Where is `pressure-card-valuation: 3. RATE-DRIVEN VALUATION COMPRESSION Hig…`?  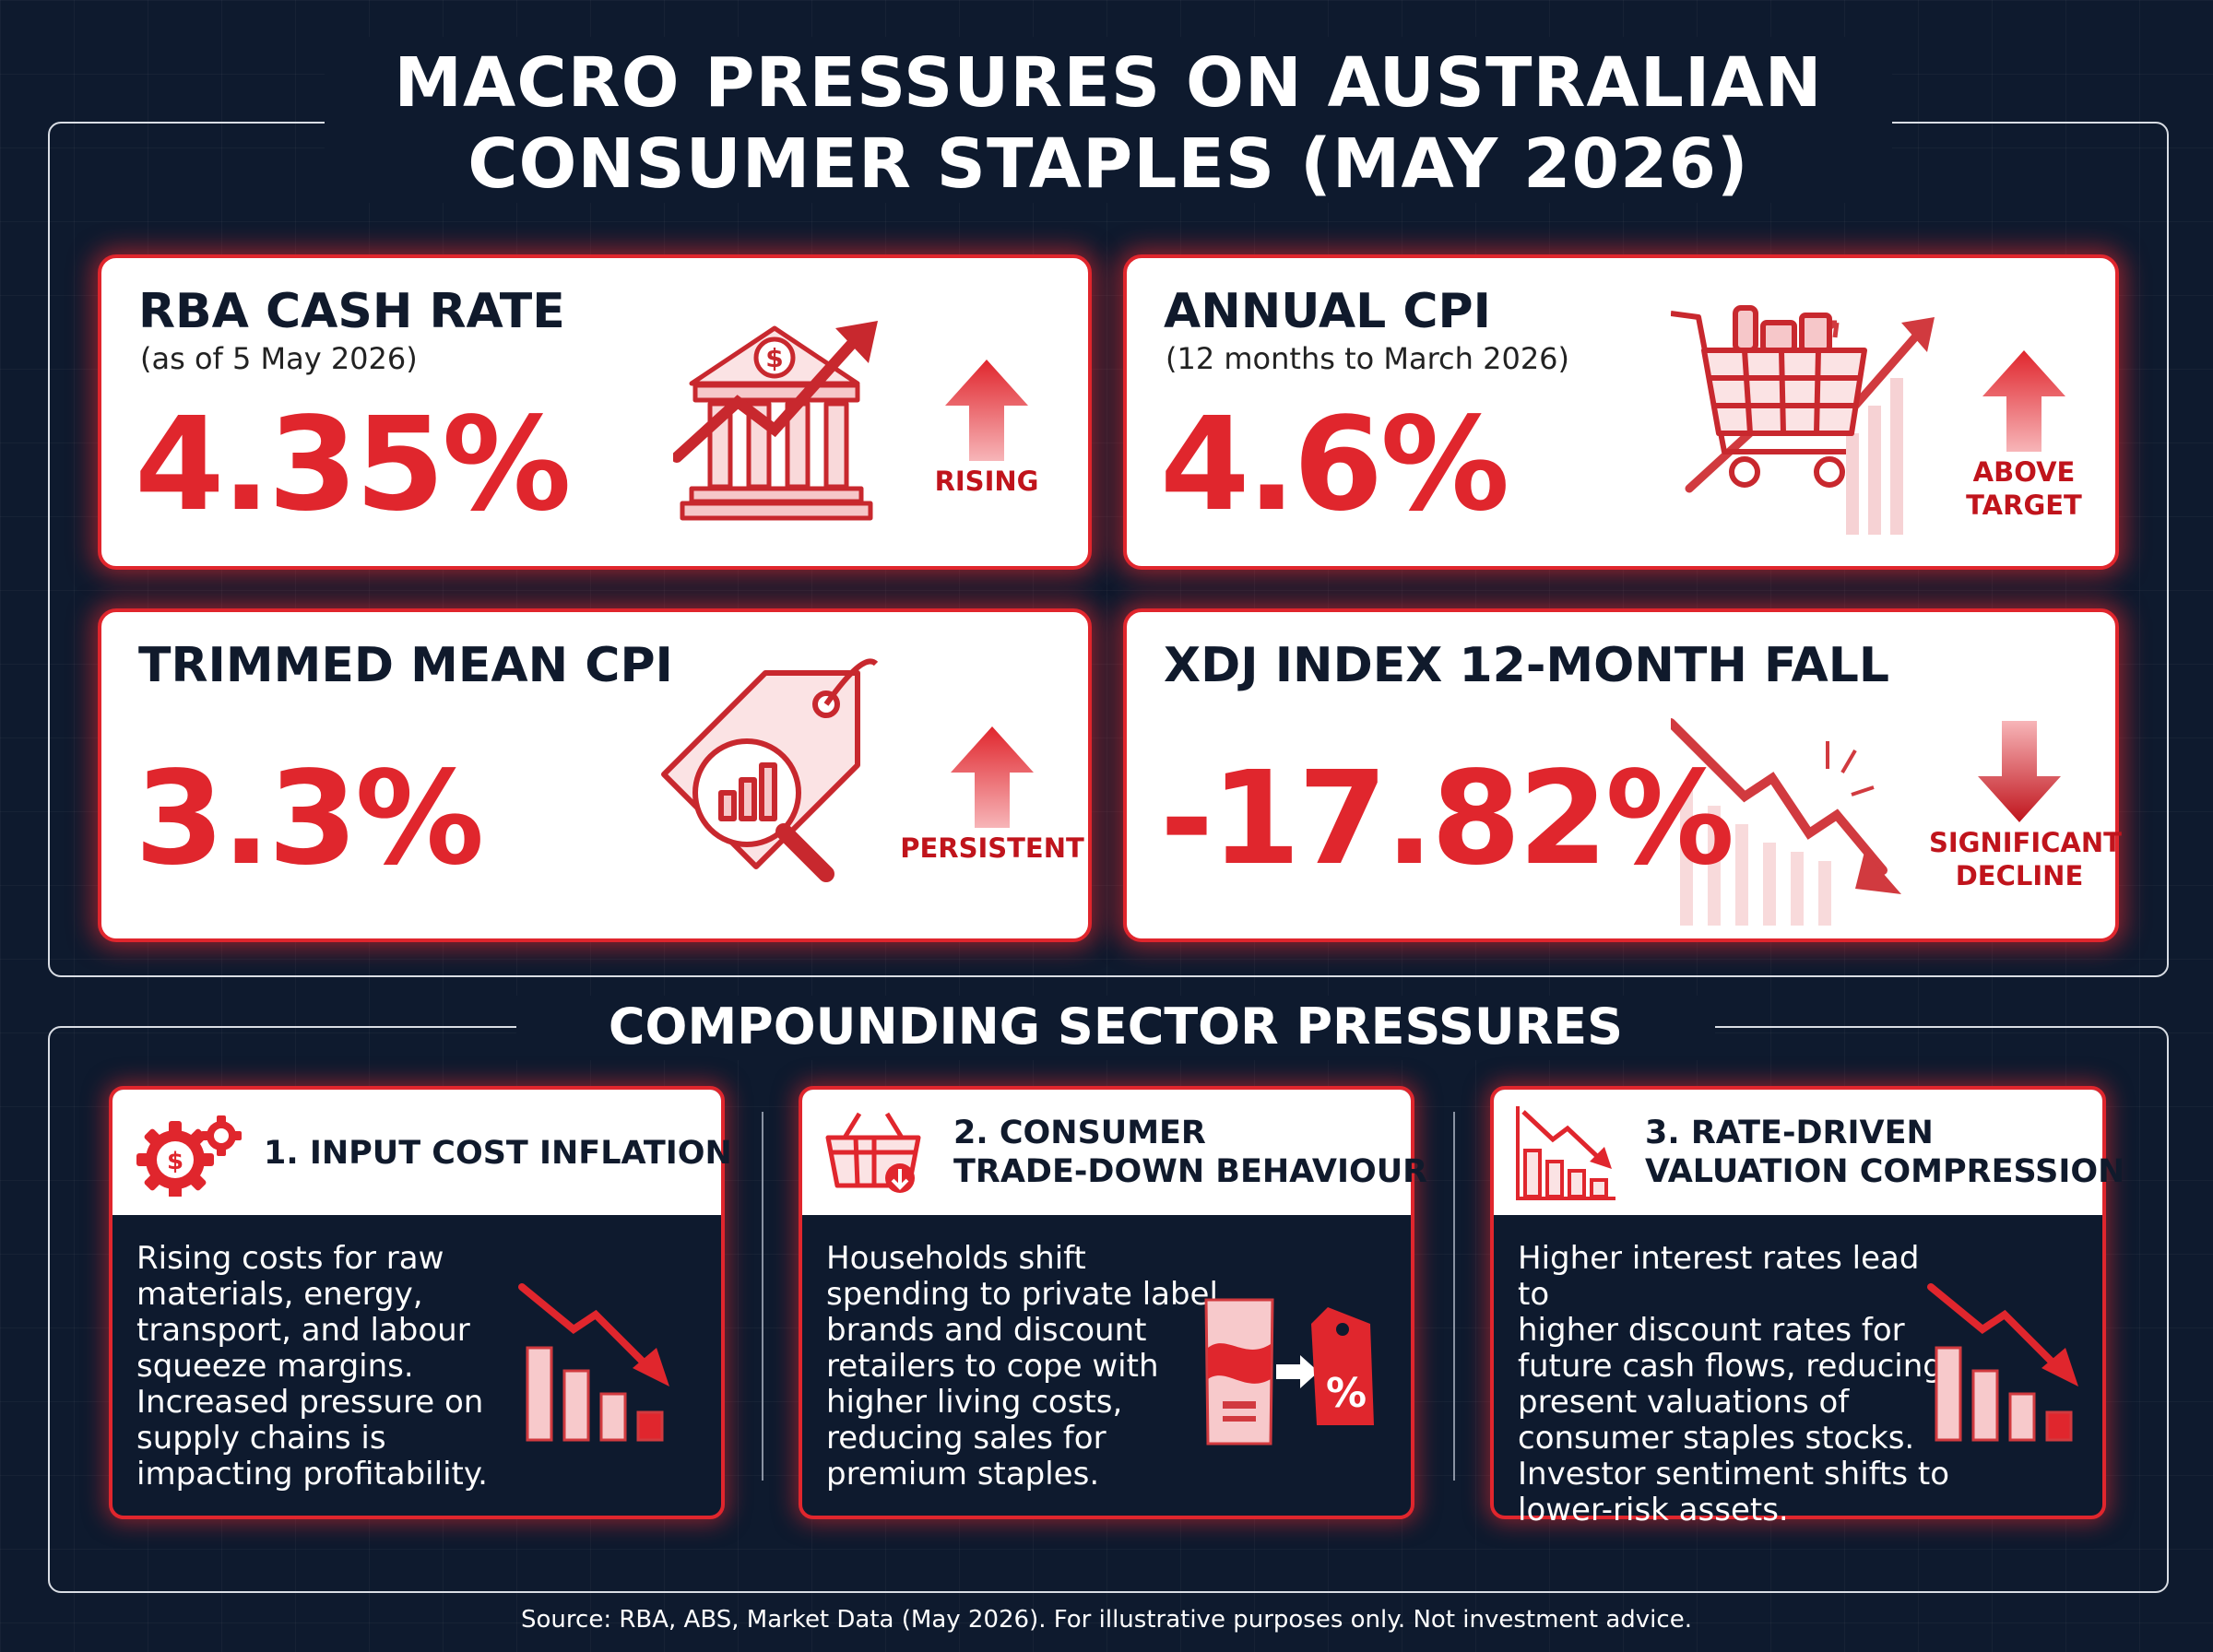 pressure-card-valuation: 3. RATE-DRIVEN VALUATION COMPRESSION Hig… is located at coordinates (1807, 1307).